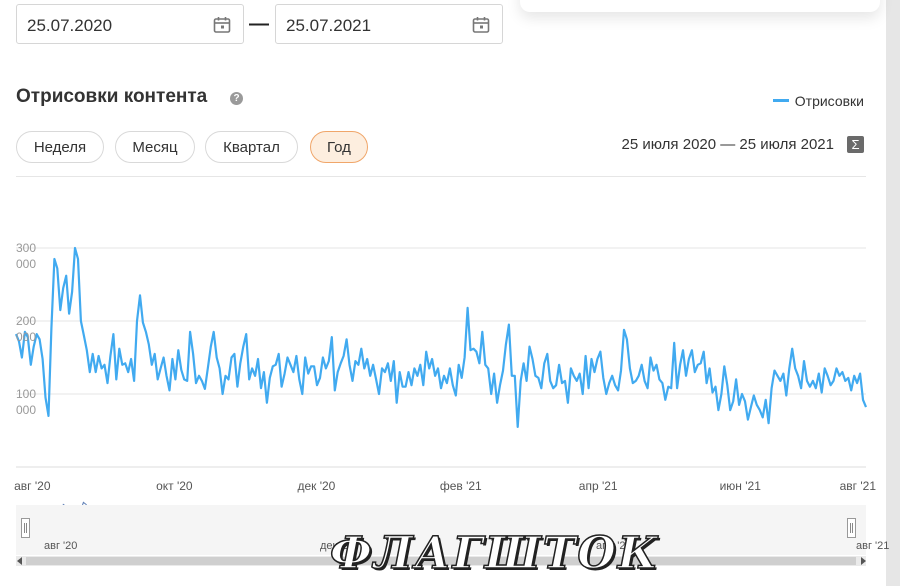 The height and width of the screenshot is (586, 900). Describe the element at coordinates (873, 546) in the screenshot. I see `navigator-tick-label: авг '21` at that location.